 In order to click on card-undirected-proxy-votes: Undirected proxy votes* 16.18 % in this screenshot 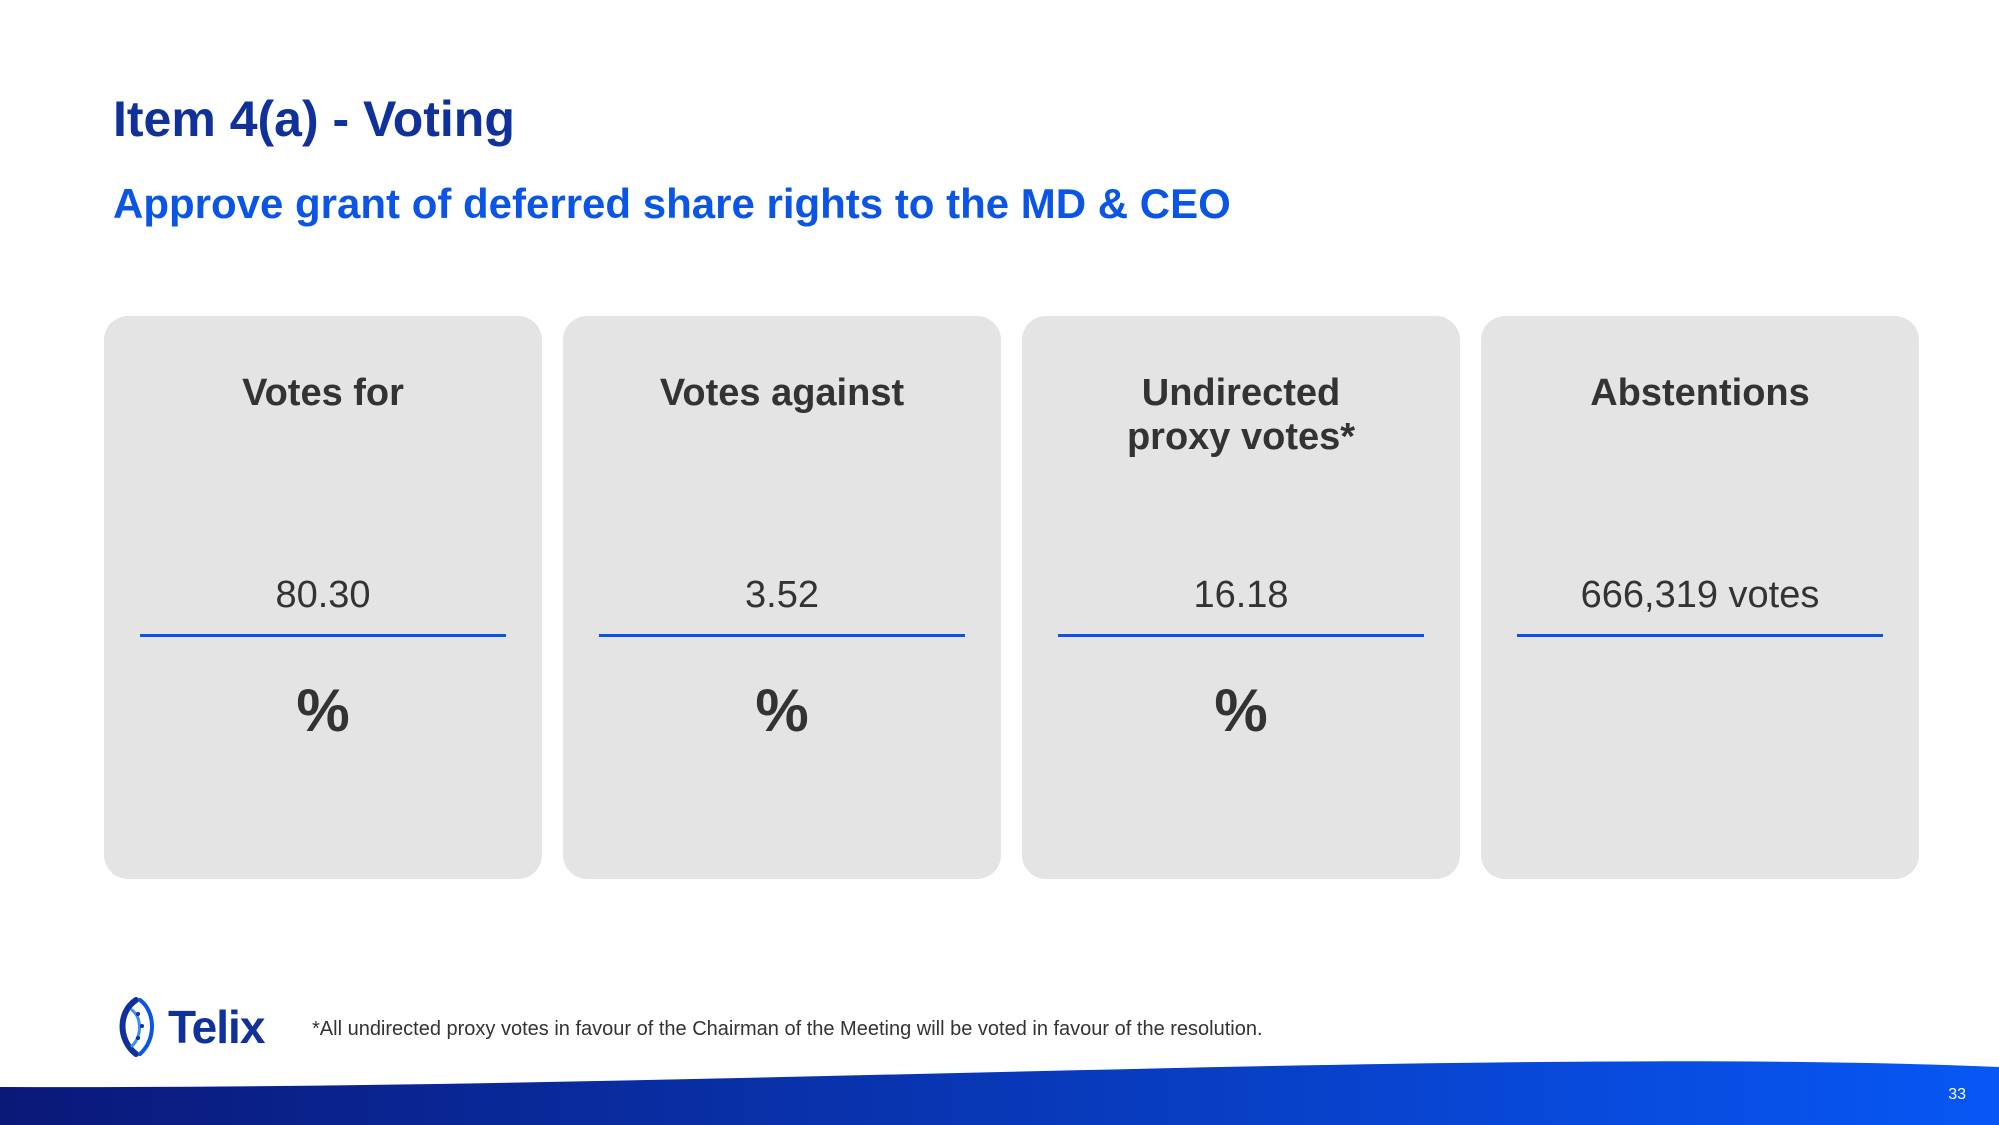, I will do `click(1241, 597)`.